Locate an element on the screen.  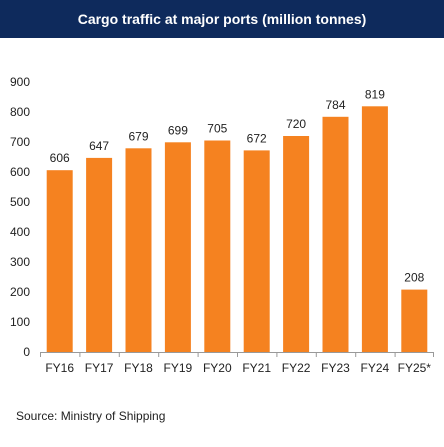
source-note: Source: Ministry of Shipping is located at coordinates (91, 416).